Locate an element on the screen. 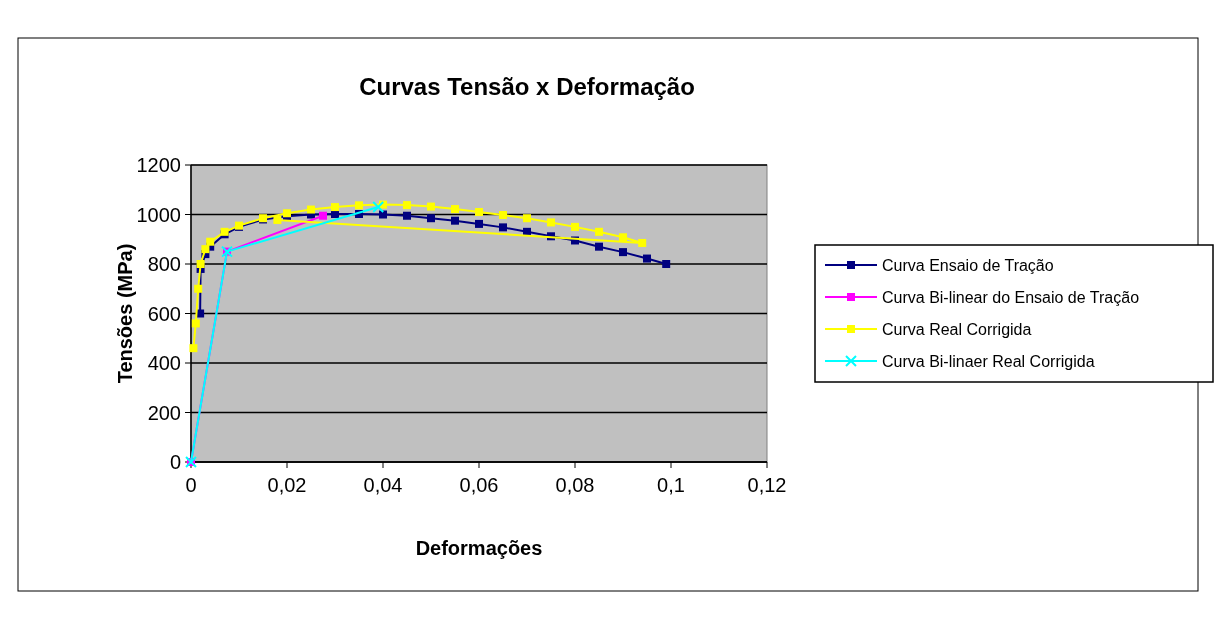  x-axis-title: Deformações is located at coordinates (479, 548).